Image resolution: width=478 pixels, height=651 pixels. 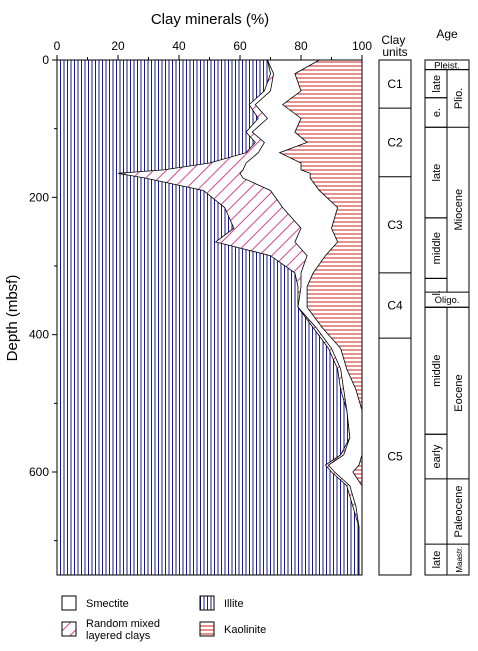 What do you see at coordinates (395, 142) in the screenshot?
I see `clay-unit-label: C2` at bounding box center [395, 142].